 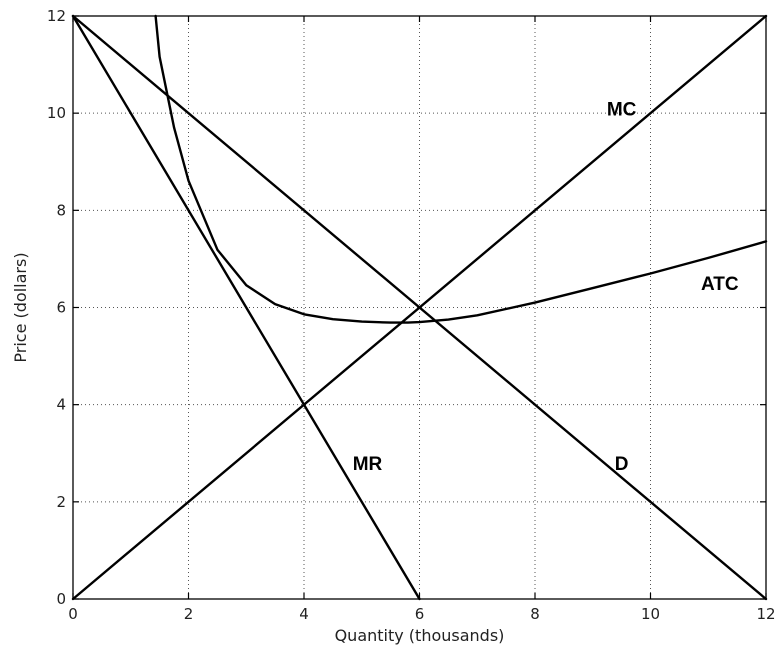 What do you see at coordinates (61, 502) in the screenshot?
I see `y-tick-label: 2` at bounding box center [61, 502].